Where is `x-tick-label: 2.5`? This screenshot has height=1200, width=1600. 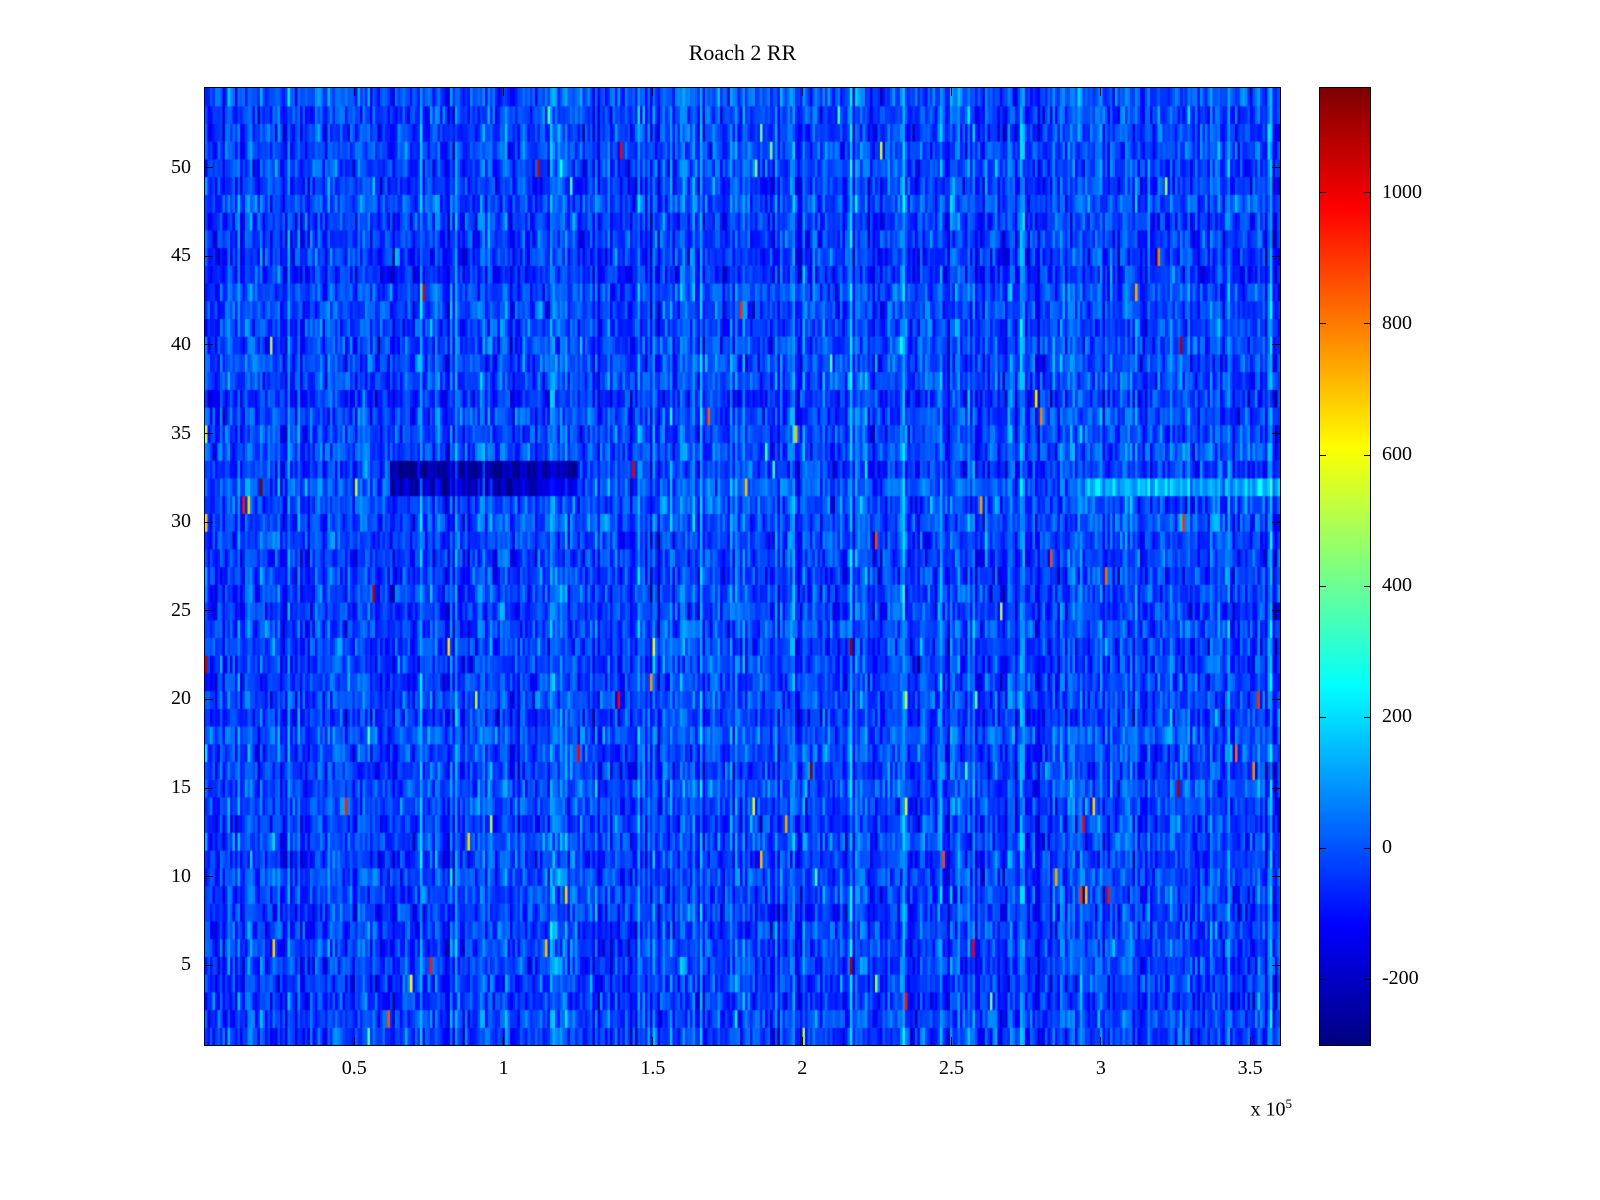 x-tick-label: 2.5 is located at coordinates (952, 1068).